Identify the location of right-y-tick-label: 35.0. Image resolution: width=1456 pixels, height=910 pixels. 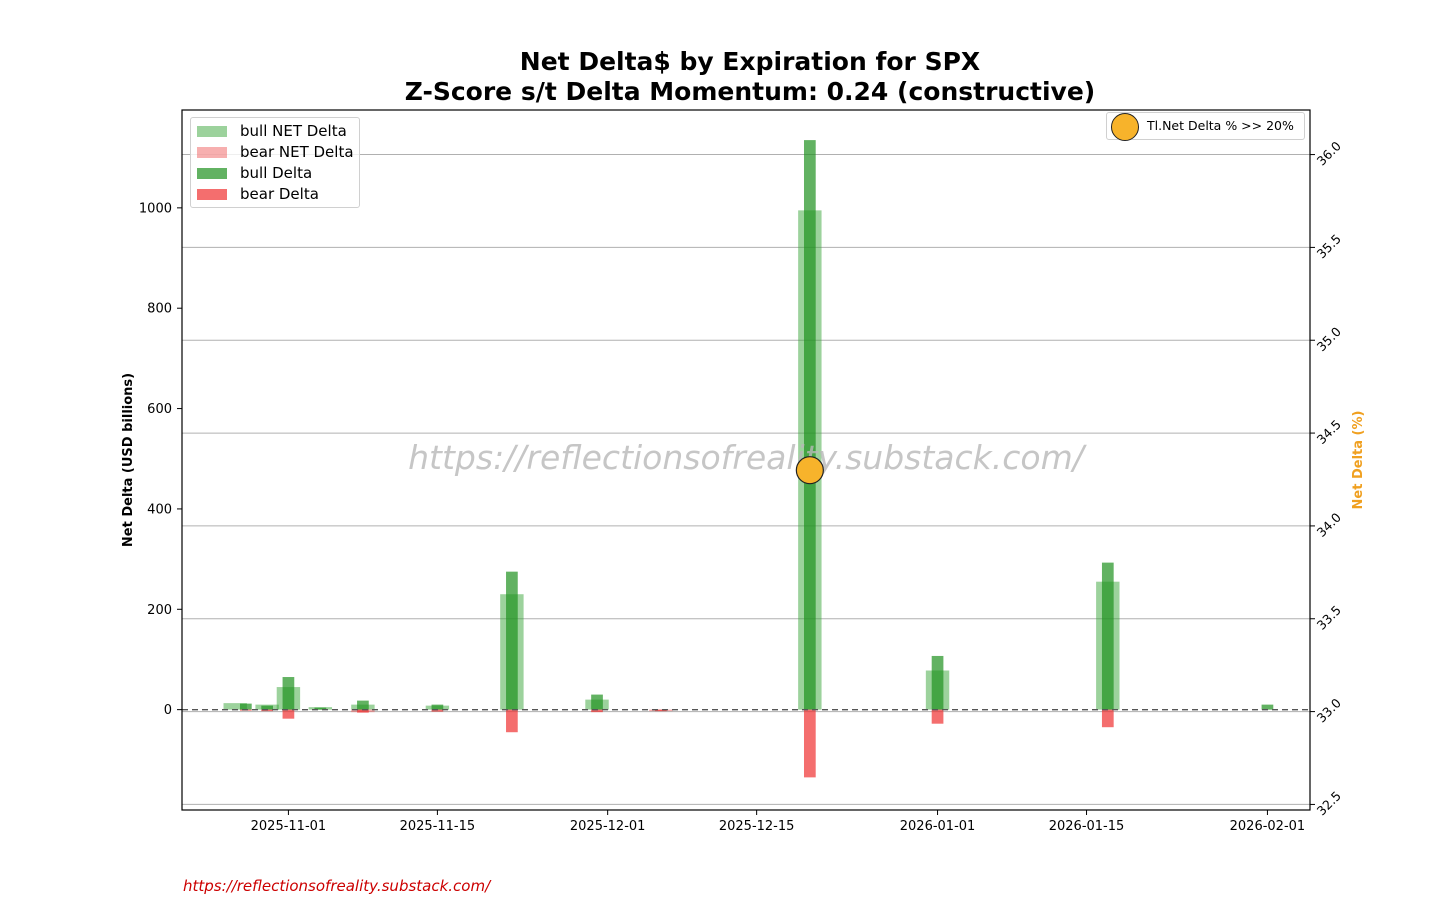
(1329, 339).